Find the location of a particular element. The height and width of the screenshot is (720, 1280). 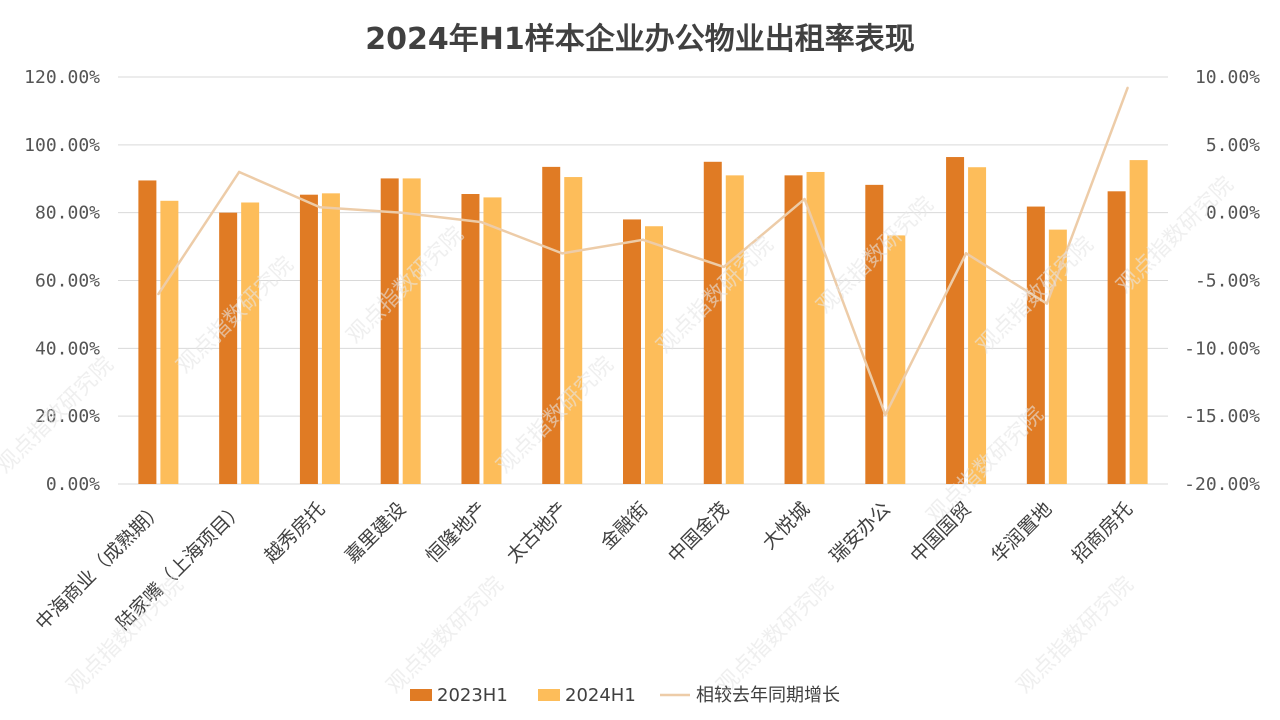

left-tick-label: 100.00% is located at coordinates (62, 145).